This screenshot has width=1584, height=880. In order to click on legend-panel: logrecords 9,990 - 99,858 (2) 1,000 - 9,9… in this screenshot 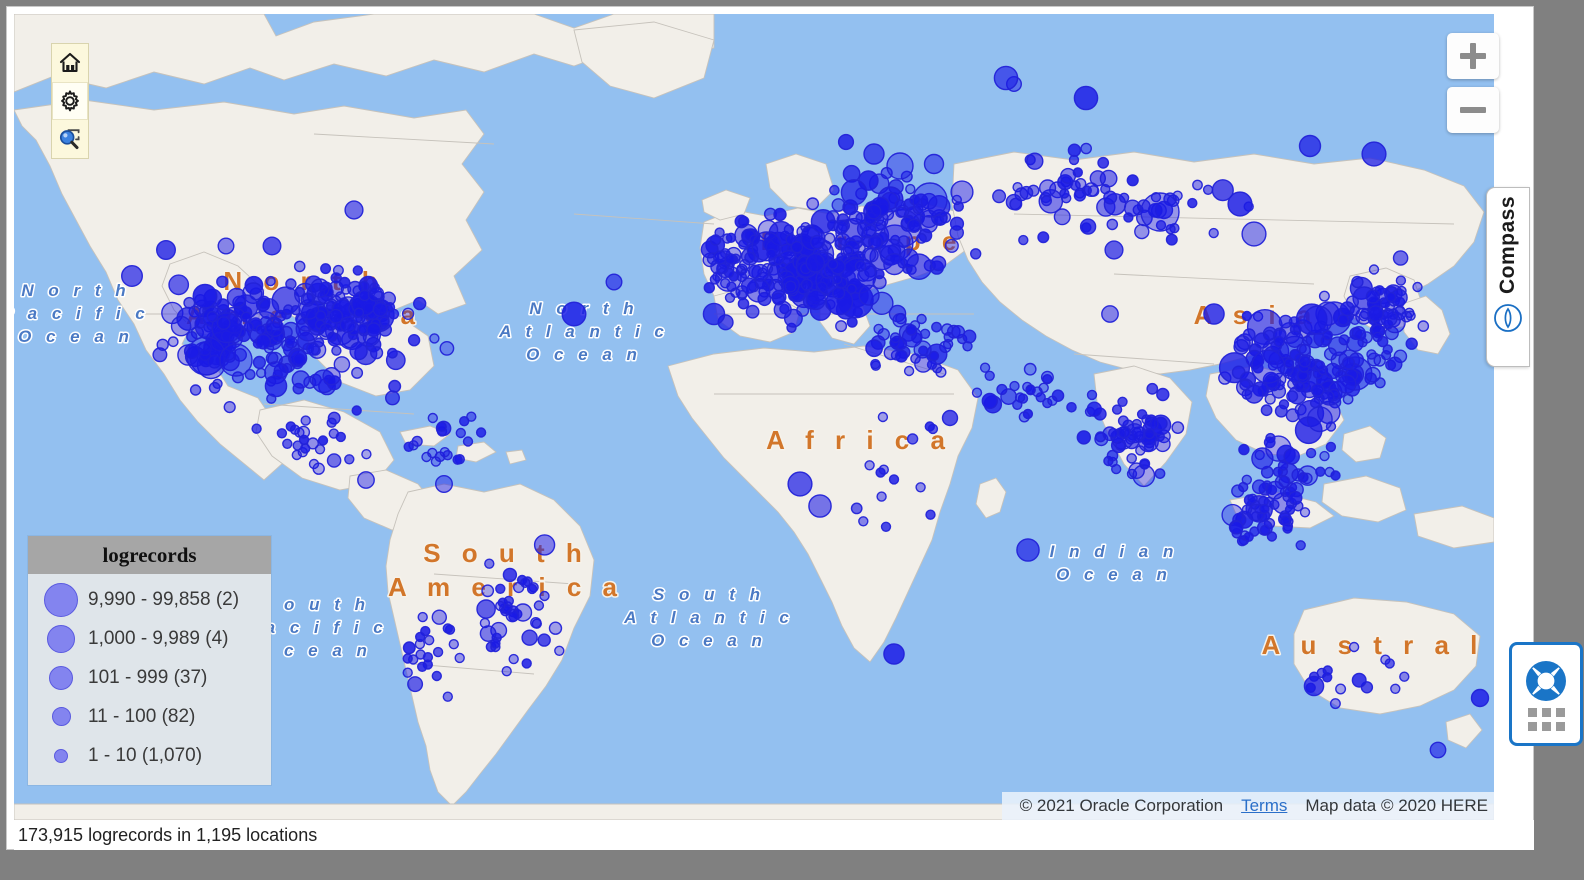, I will do `click(149, 660)`.